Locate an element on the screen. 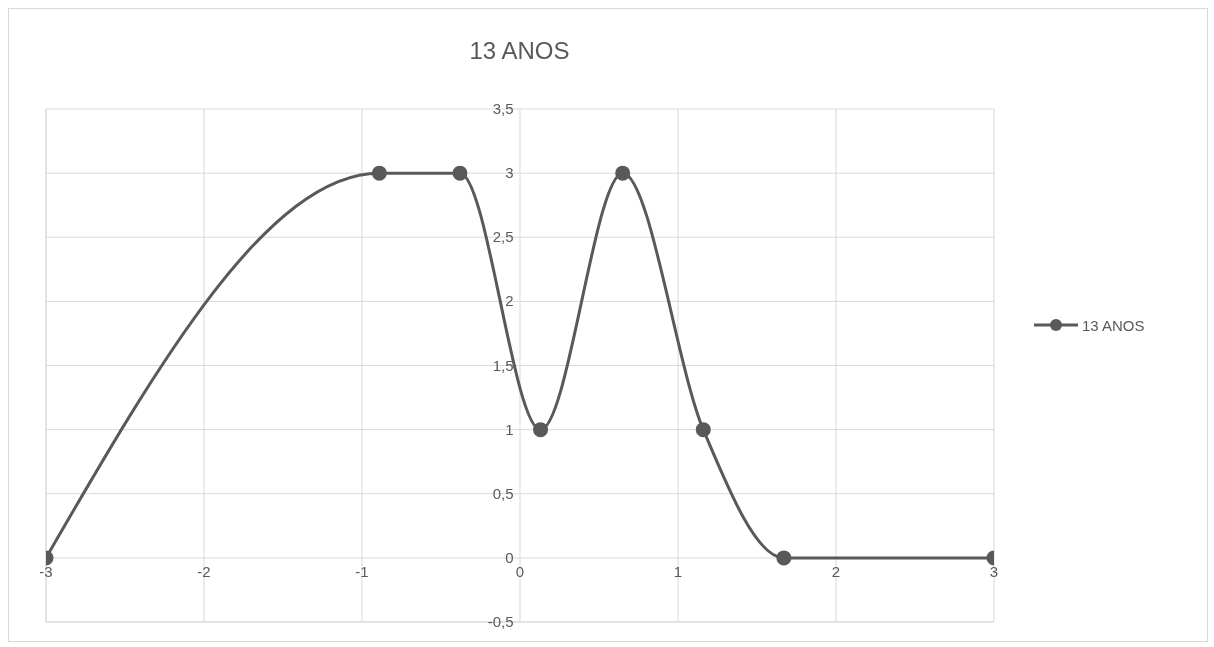 Image resolution: width=1214 pixels, height=647 pixels. x-tick-label: 3 is located at coordinates (994, 571).